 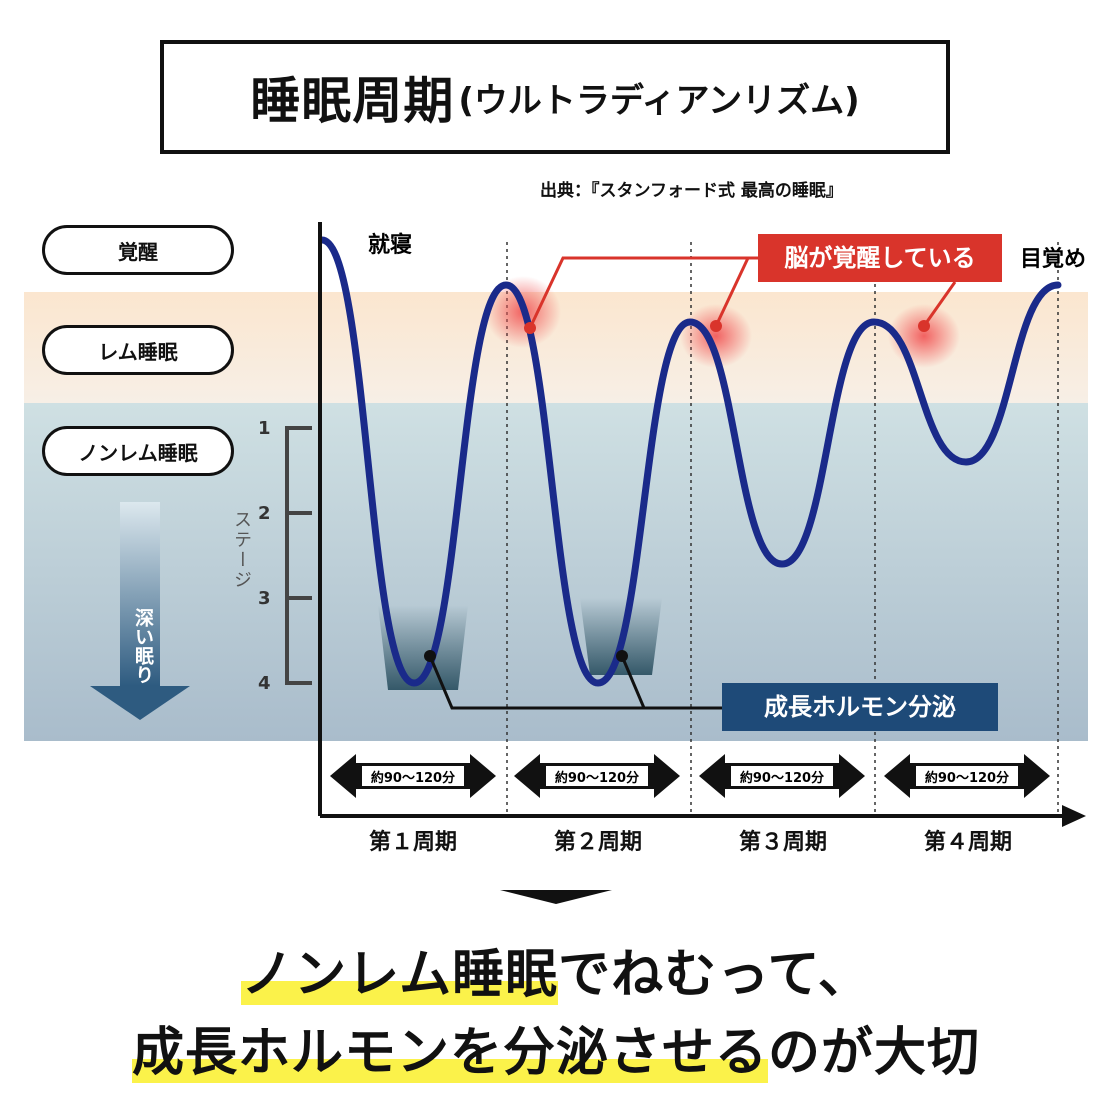 I want to click on deep-sleep-arrow-shaft, so click(x=140, y=594).